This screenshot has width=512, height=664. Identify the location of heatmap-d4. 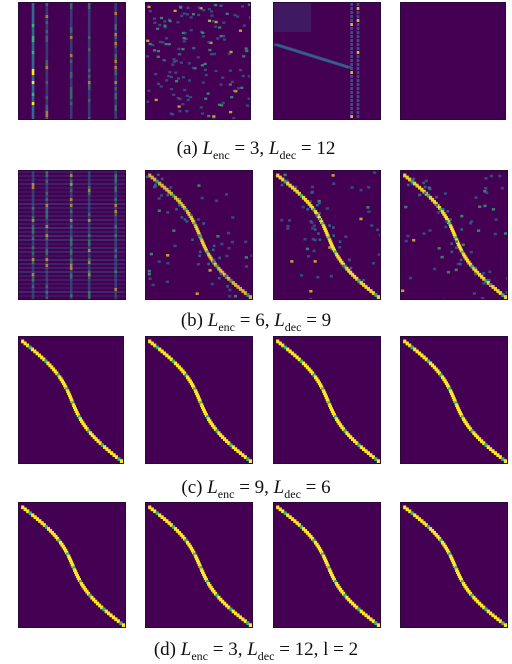
(454, 565).